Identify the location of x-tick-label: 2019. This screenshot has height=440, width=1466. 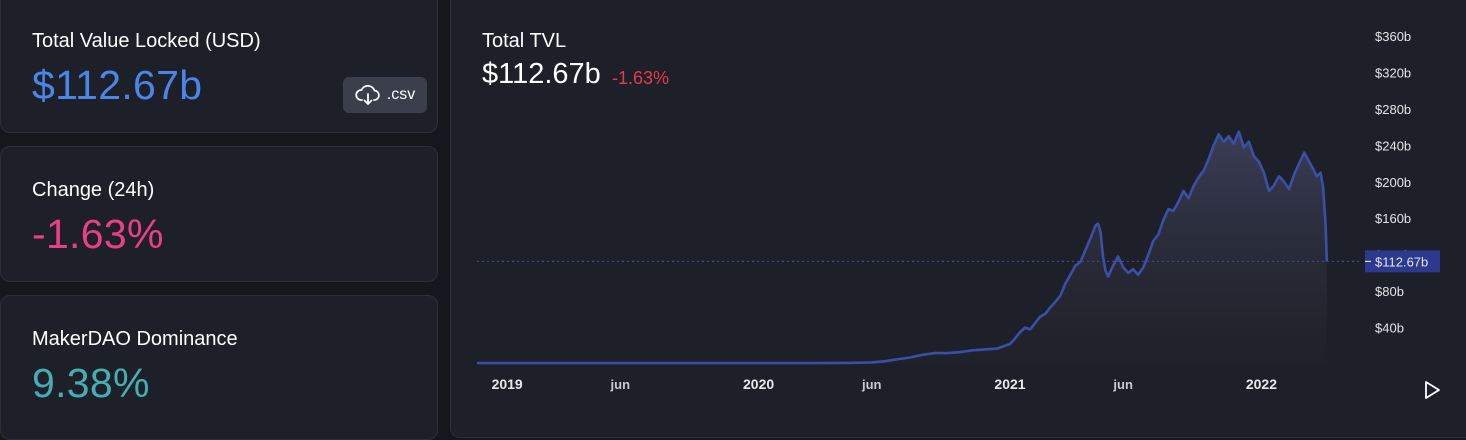
(507, 384).